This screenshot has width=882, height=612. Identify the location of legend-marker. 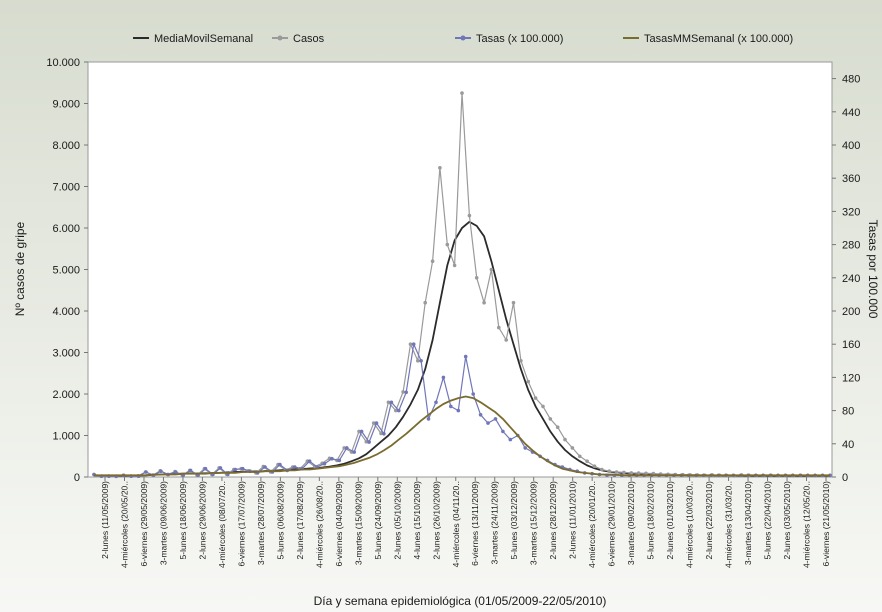
(463, 38).